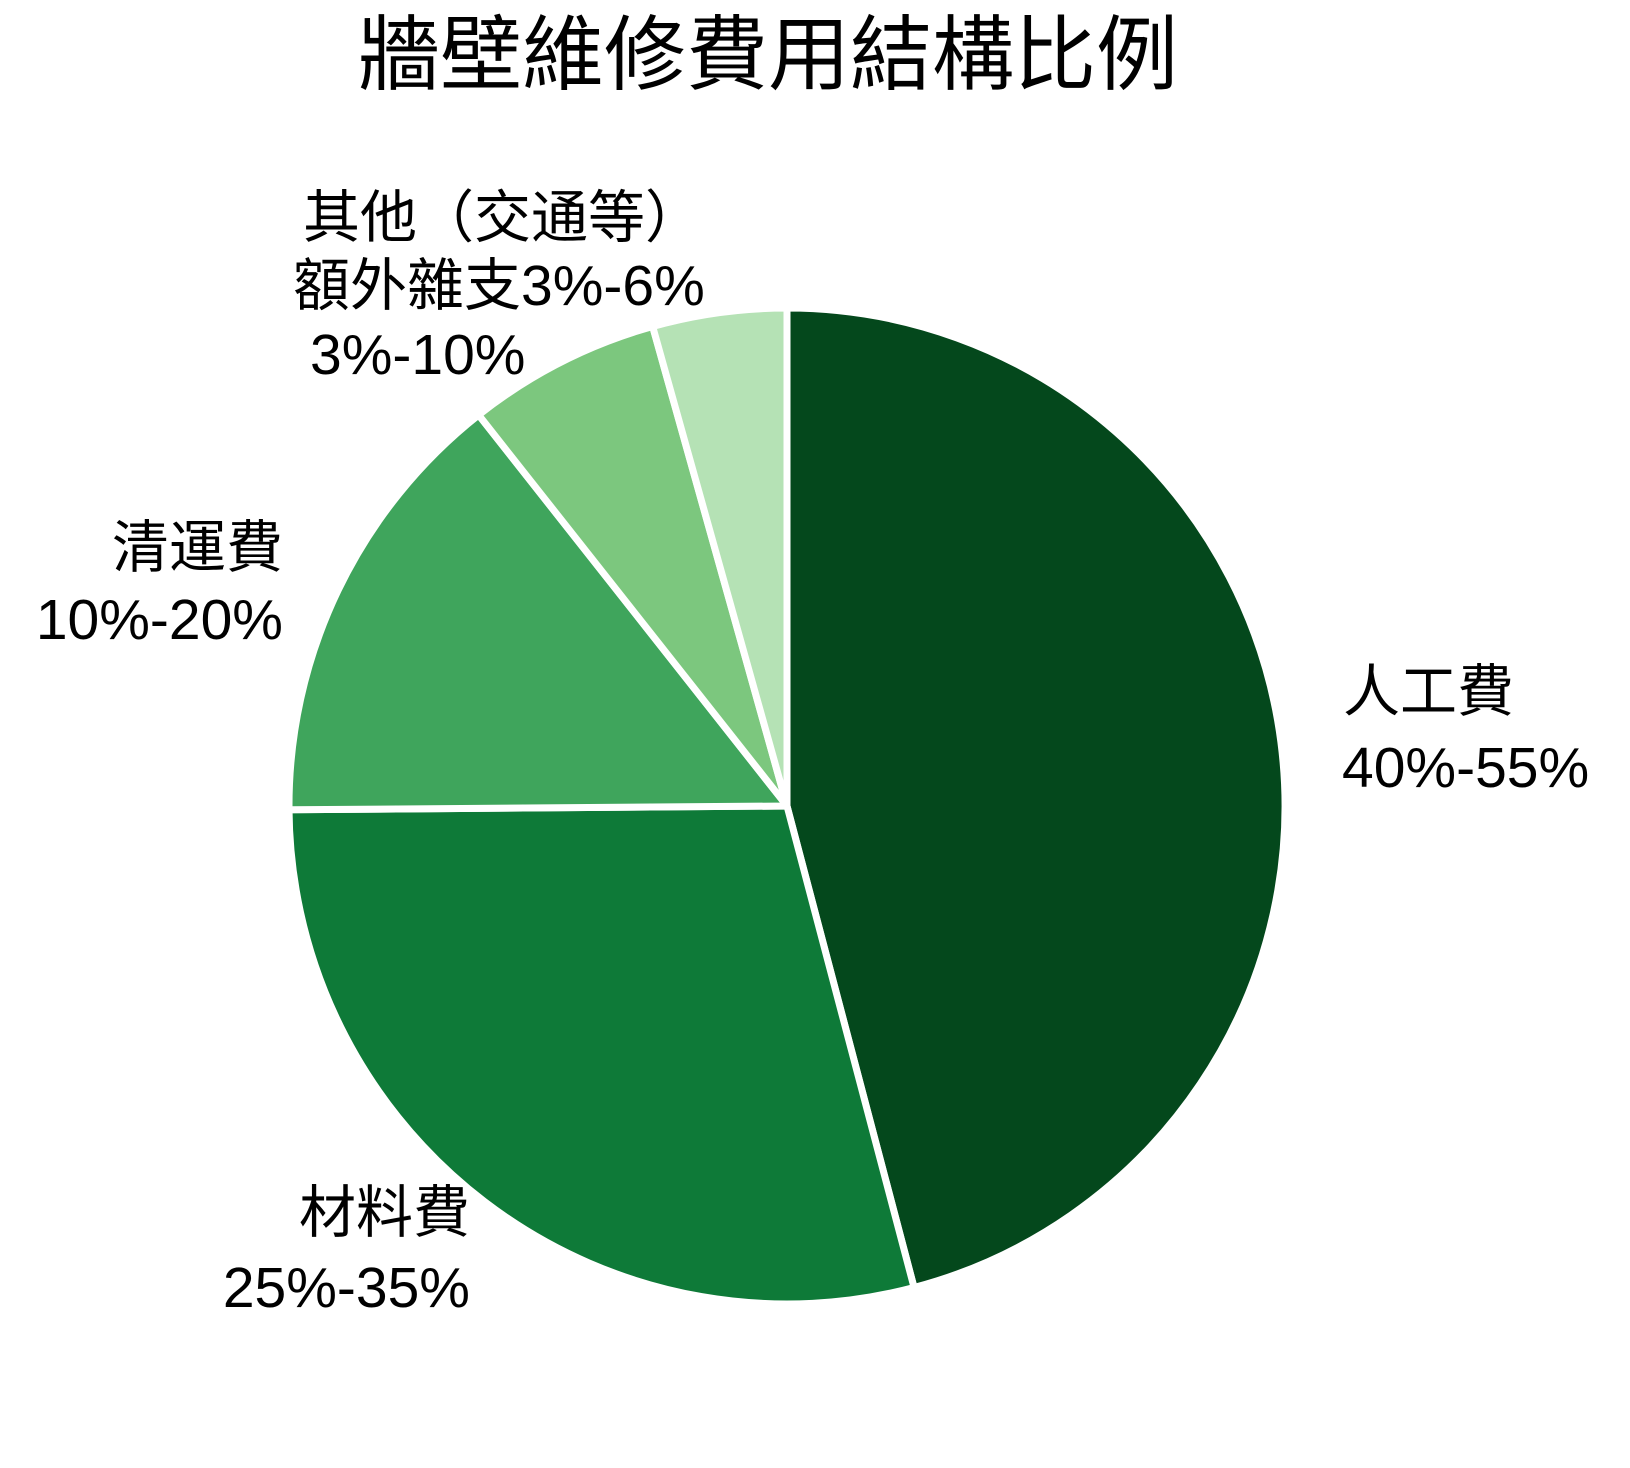 The height and width of the screenshot is (1468, 1630). Describe the element at coordinates (197, 548) in the screenshot. I see `label-hauling-name: 清運費` at that location.